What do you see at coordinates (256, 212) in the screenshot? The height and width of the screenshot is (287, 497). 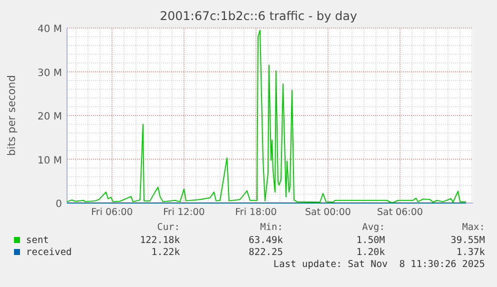 I see `x-tick-label: Fri 18:00` at bounding box center [256, 212].